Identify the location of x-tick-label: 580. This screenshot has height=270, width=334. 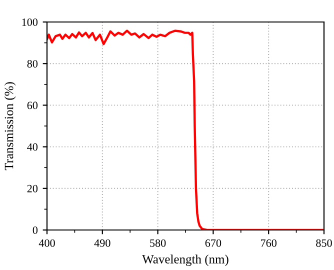
(158, 243).